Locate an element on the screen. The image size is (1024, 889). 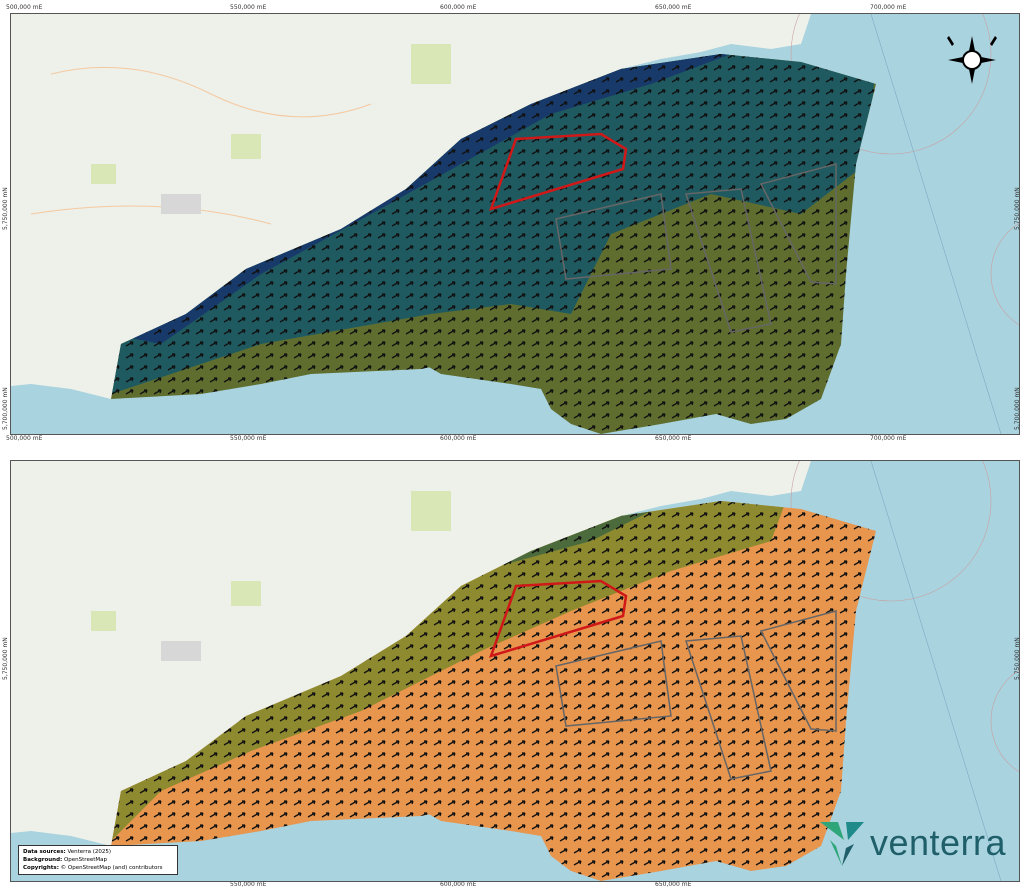
x-tick-mid-5: 700,000 mE is located at coordinates (888, 438).